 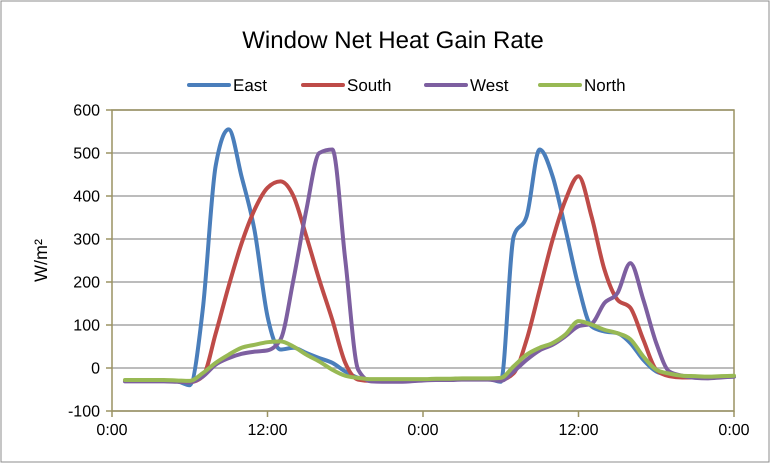 What do you see at coordinates (429, 351) in the screenshot?
I see `line-series` at bounding box center [429, 351].